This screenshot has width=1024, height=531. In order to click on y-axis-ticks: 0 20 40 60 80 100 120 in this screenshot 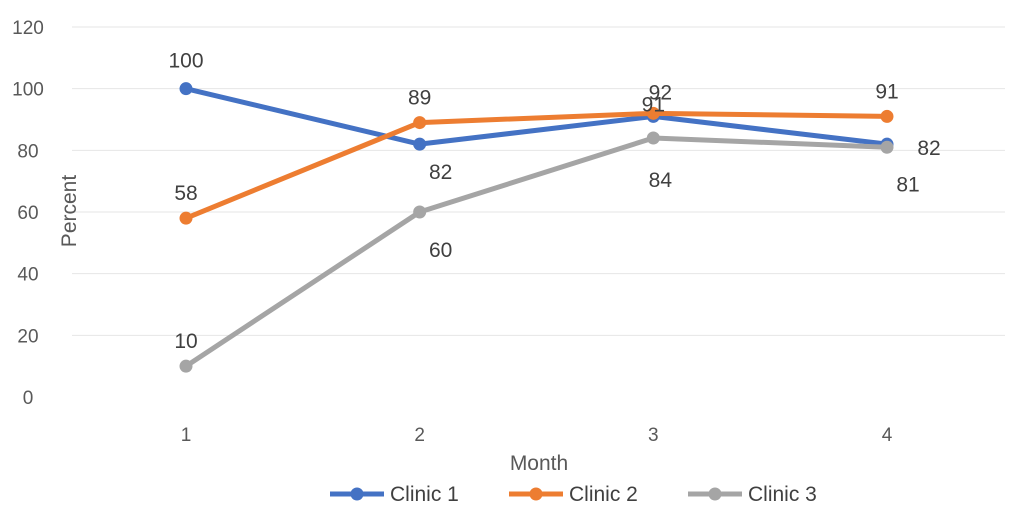, I will do `click(28, 213)`.